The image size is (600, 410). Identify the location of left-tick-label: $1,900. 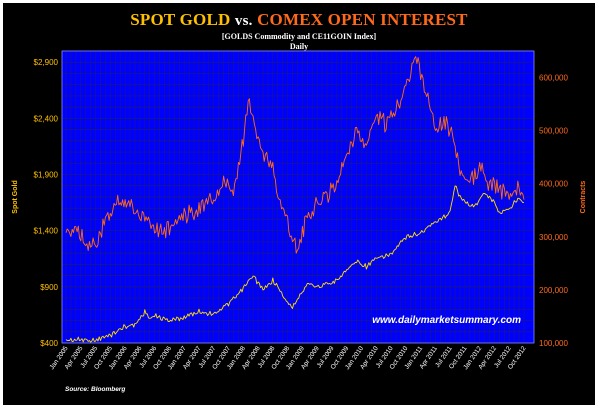
(46, 175).